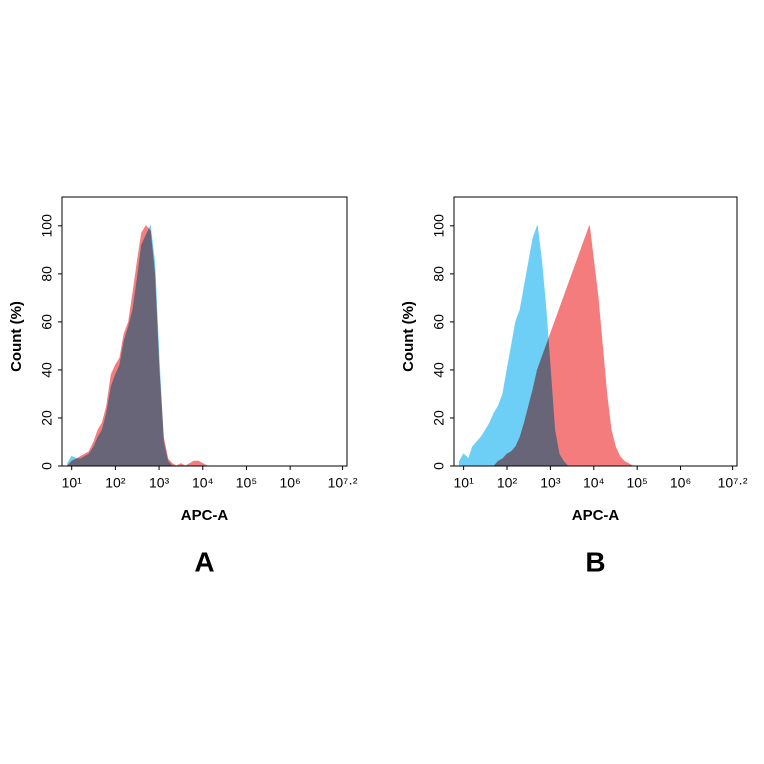 This screenshot has height=764, width=764. Describe the element at coordinates (595, 561) in the screenshot. I see `panel-label: B` at that location.